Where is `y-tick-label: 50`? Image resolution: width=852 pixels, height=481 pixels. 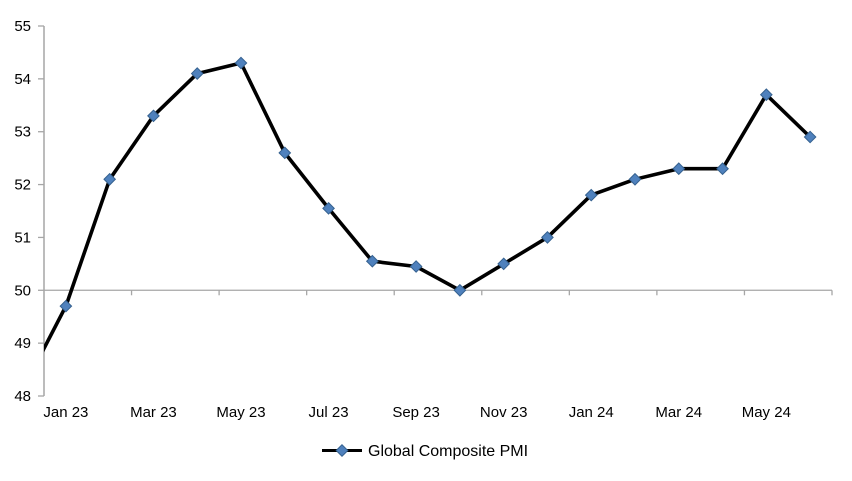
y-tick-label: 50 is located at coordinates (22, 290).